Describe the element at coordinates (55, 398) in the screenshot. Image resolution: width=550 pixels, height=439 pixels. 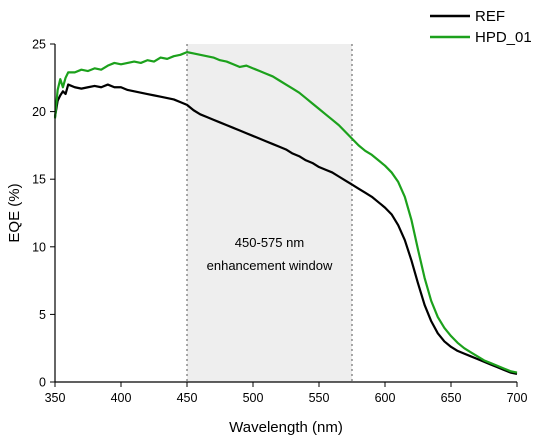
I see `x-tick-label: 350` at that location.